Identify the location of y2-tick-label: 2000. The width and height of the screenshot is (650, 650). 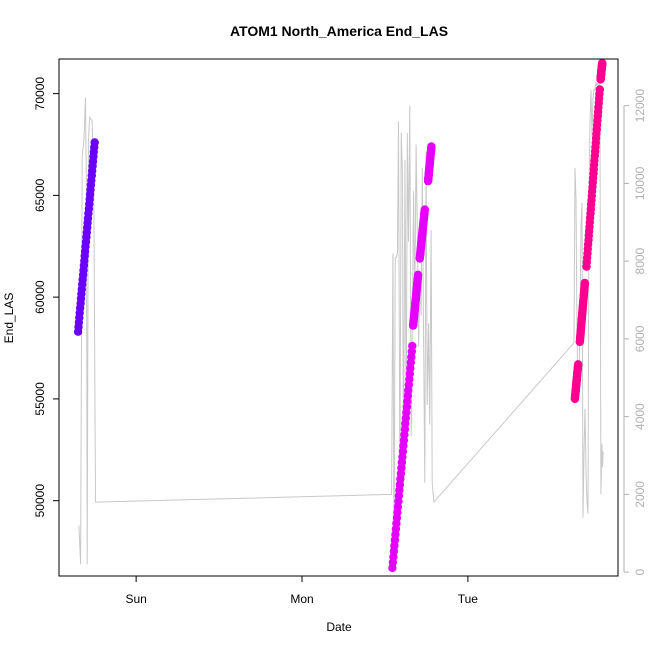
(640, 494).